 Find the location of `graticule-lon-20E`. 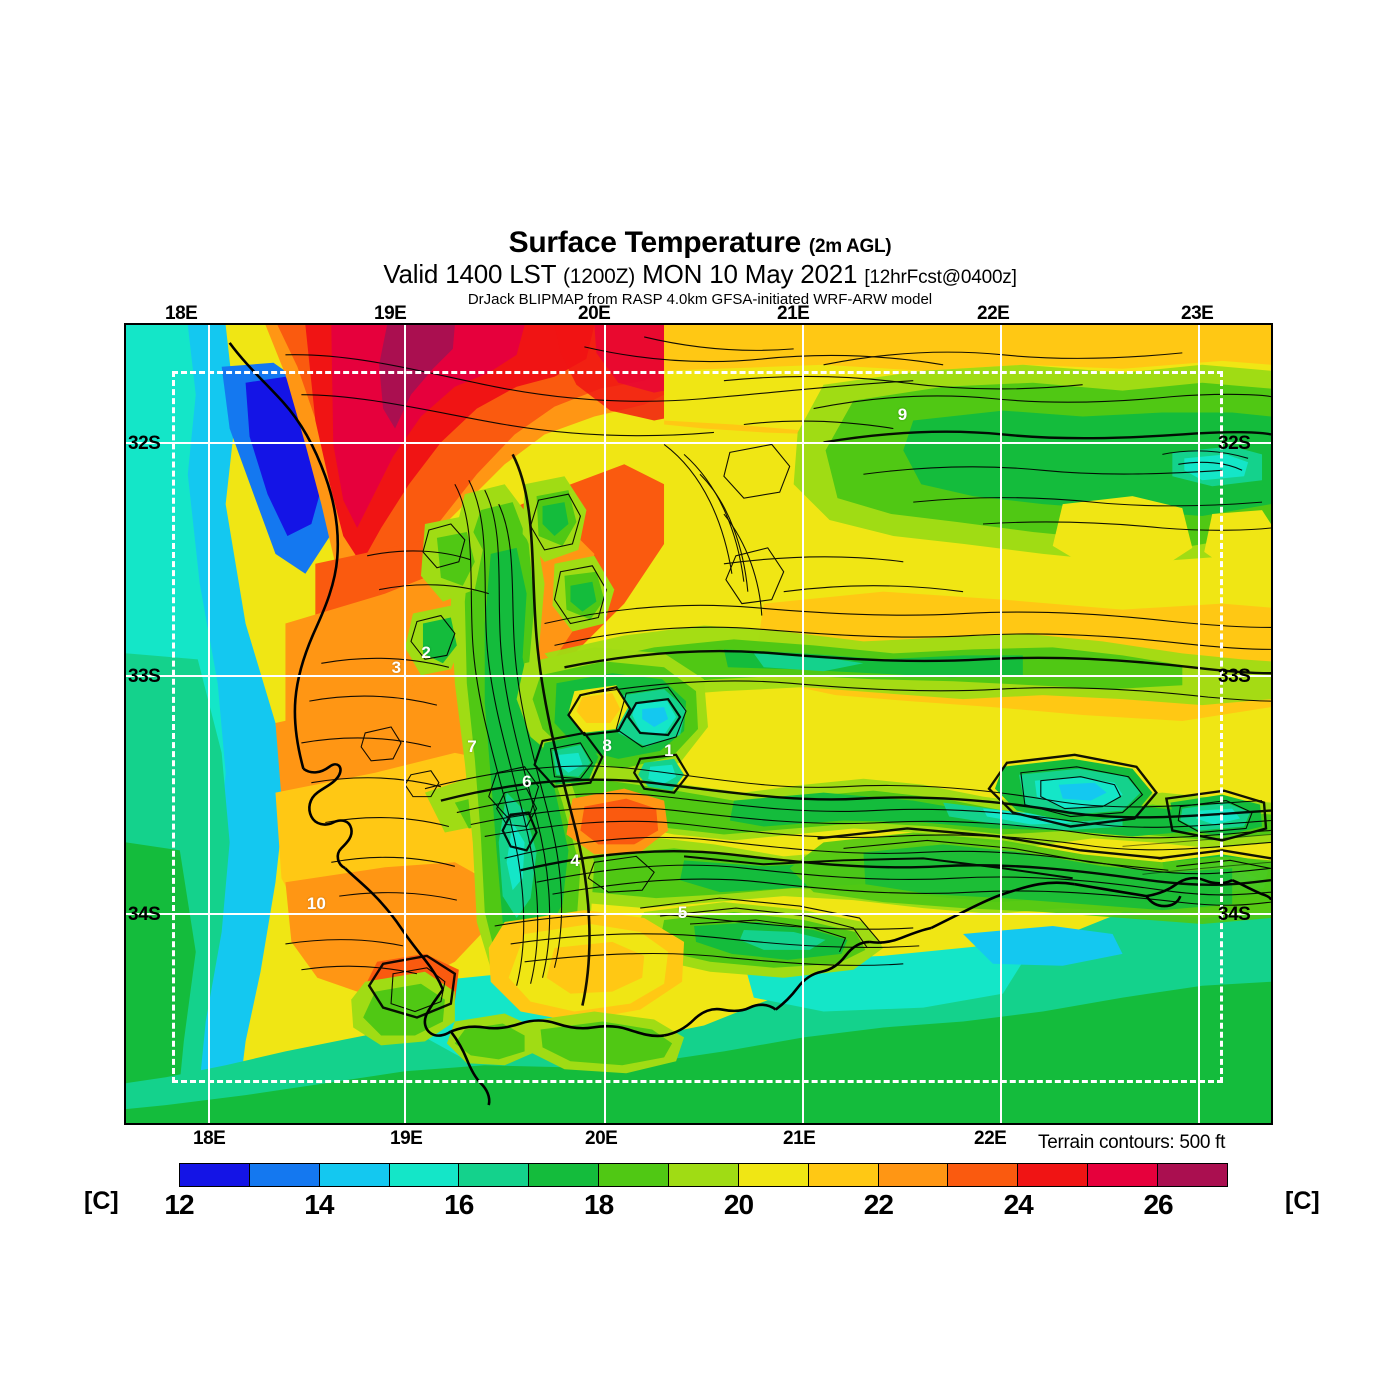

graticule-lon-20E is located at coordinates (605, 724).